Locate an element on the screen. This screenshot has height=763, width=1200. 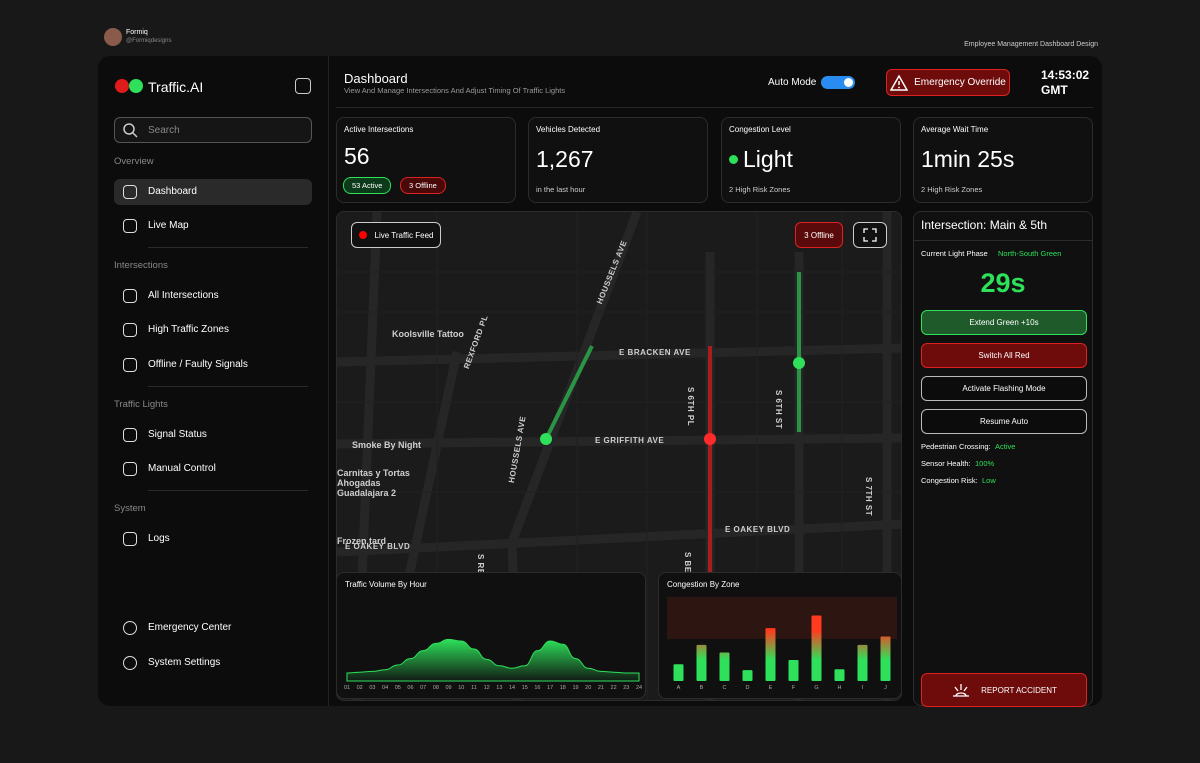
nav-section-title: Intersections is located at coordinates (141, 265).